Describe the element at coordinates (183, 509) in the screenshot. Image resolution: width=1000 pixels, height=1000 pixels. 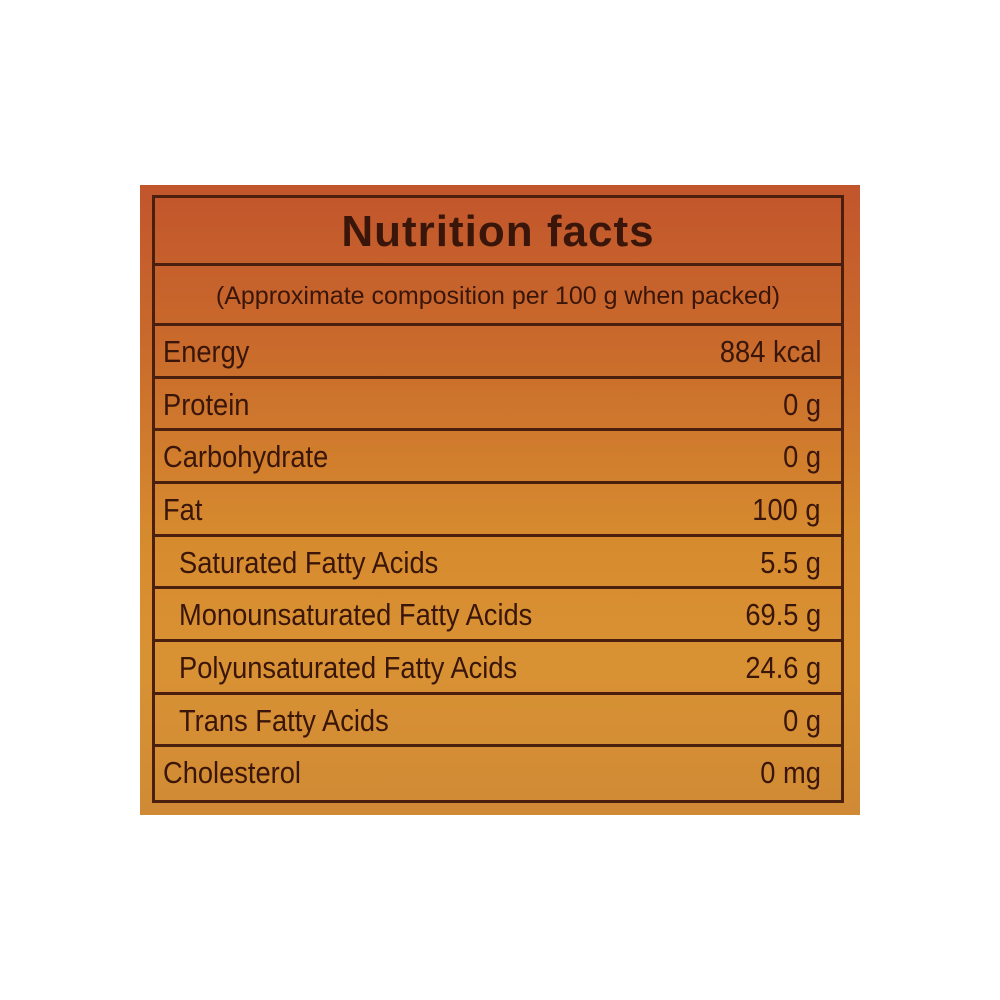
I see `nutrient-name: Fat` at that location.